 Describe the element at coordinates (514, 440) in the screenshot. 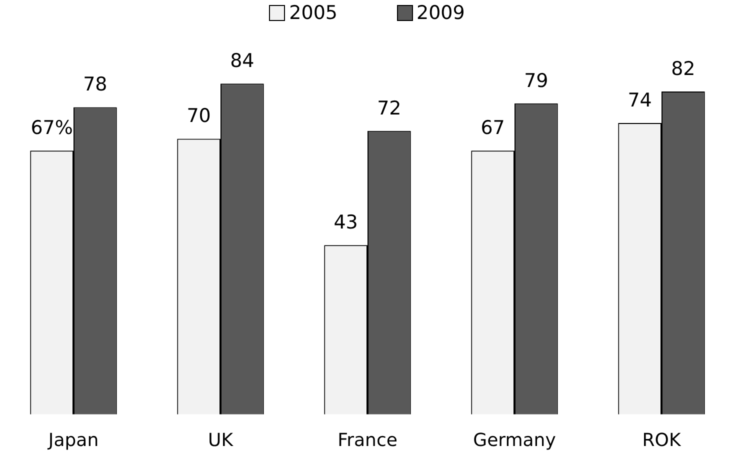

I see `x-tick-label: Germany` at that location.